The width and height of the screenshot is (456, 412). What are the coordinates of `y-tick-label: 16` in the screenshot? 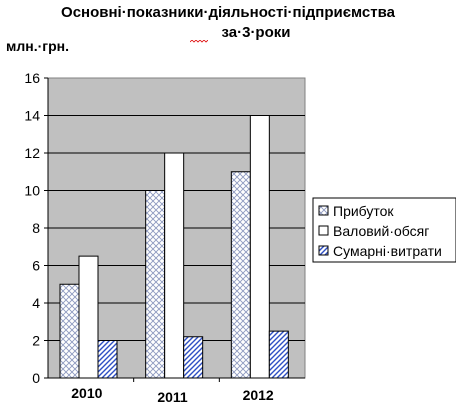 It's located at (32, 78).